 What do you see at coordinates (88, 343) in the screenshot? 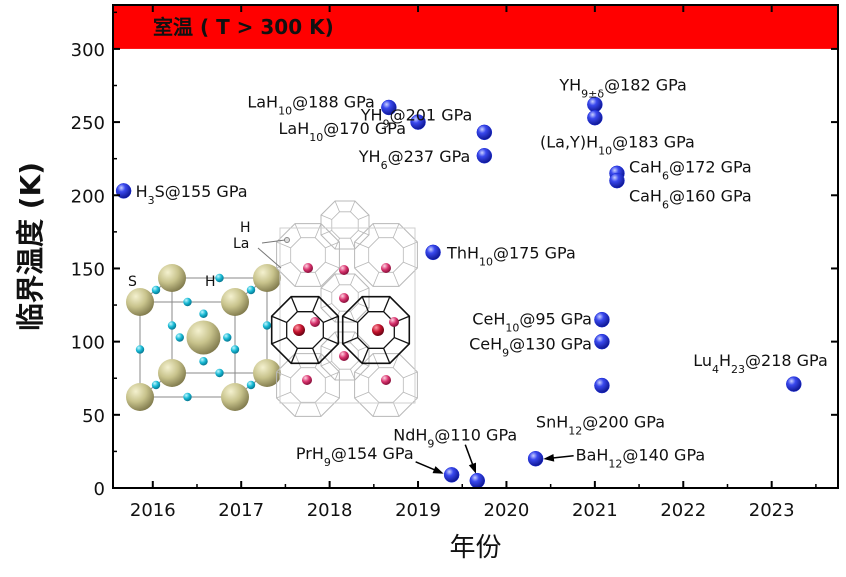
I see `y-tick-label: 100` at bounding box center [88, 343].